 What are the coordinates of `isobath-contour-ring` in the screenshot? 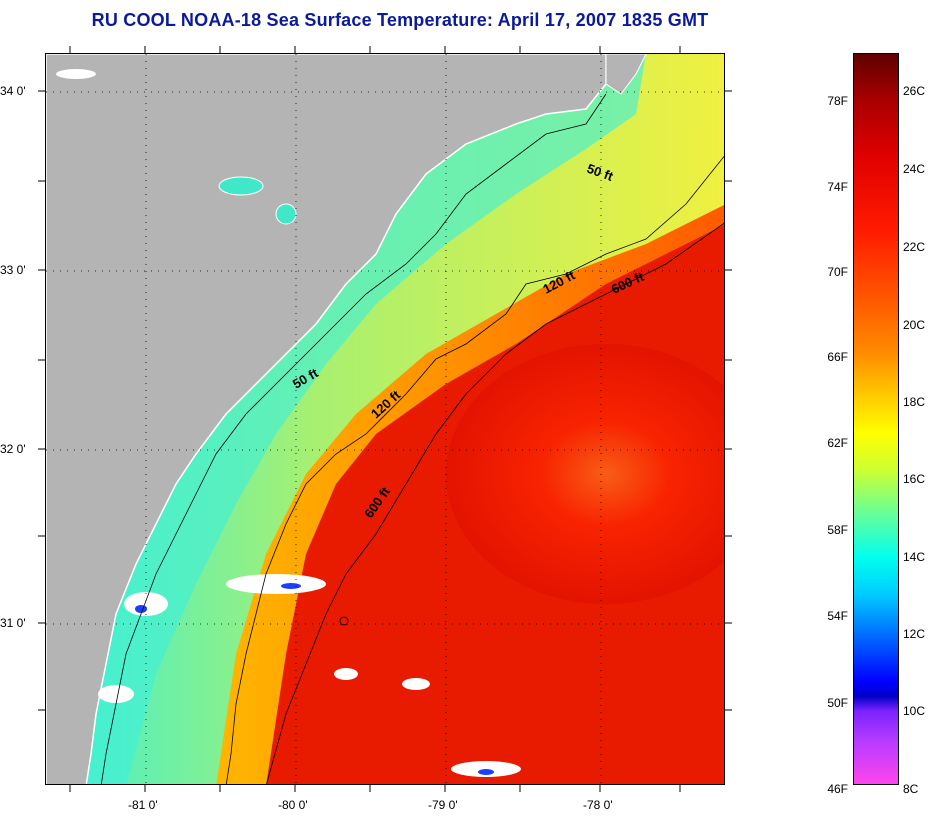 It's located at (344, 621).